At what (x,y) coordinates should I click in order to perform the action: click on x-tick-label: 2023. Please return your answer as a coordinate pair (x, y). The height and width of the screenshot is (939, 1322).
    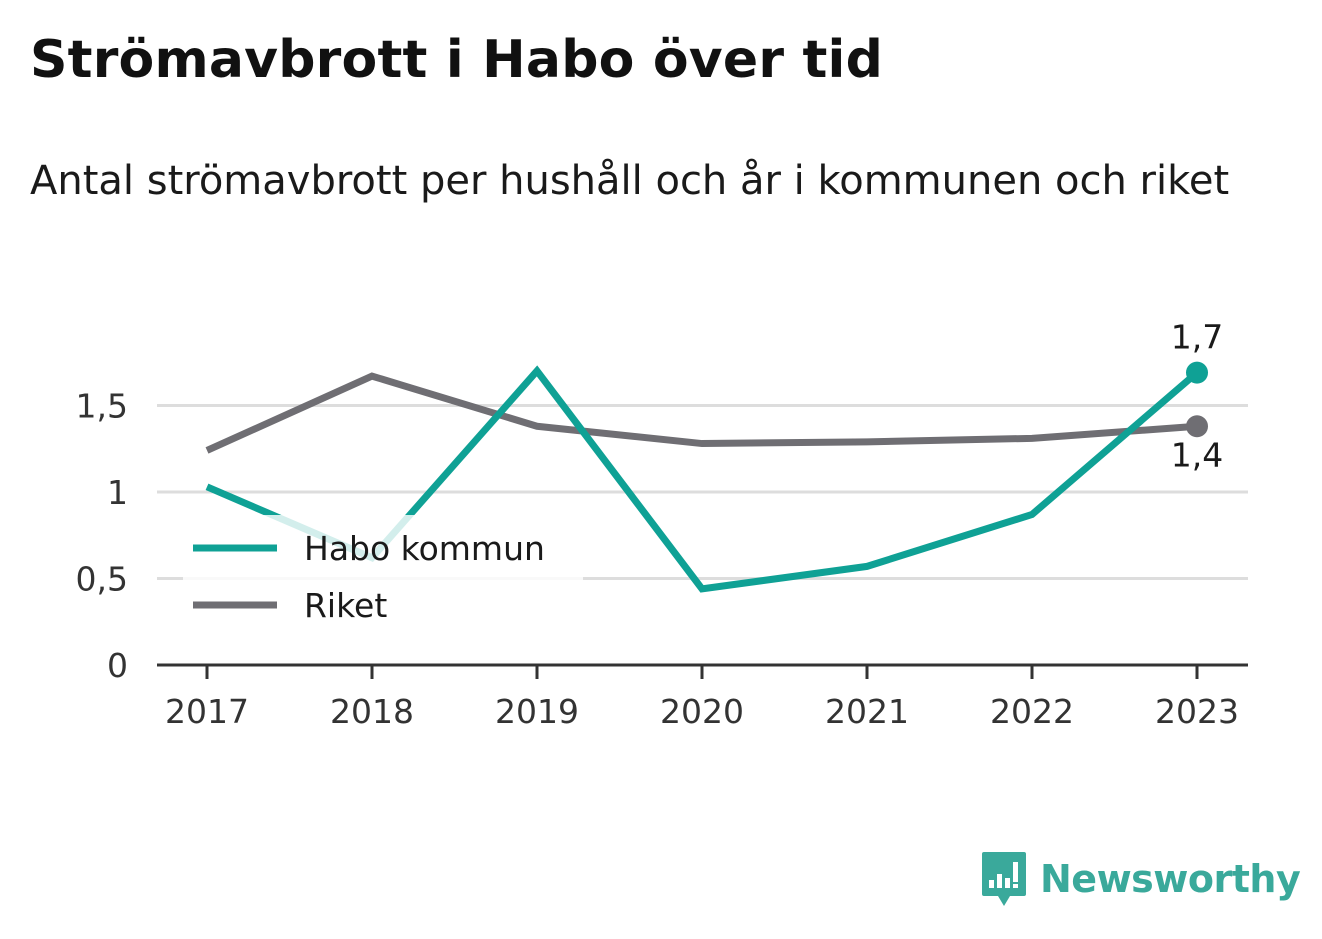
    Looking at the image, I should click on (1197, 711).